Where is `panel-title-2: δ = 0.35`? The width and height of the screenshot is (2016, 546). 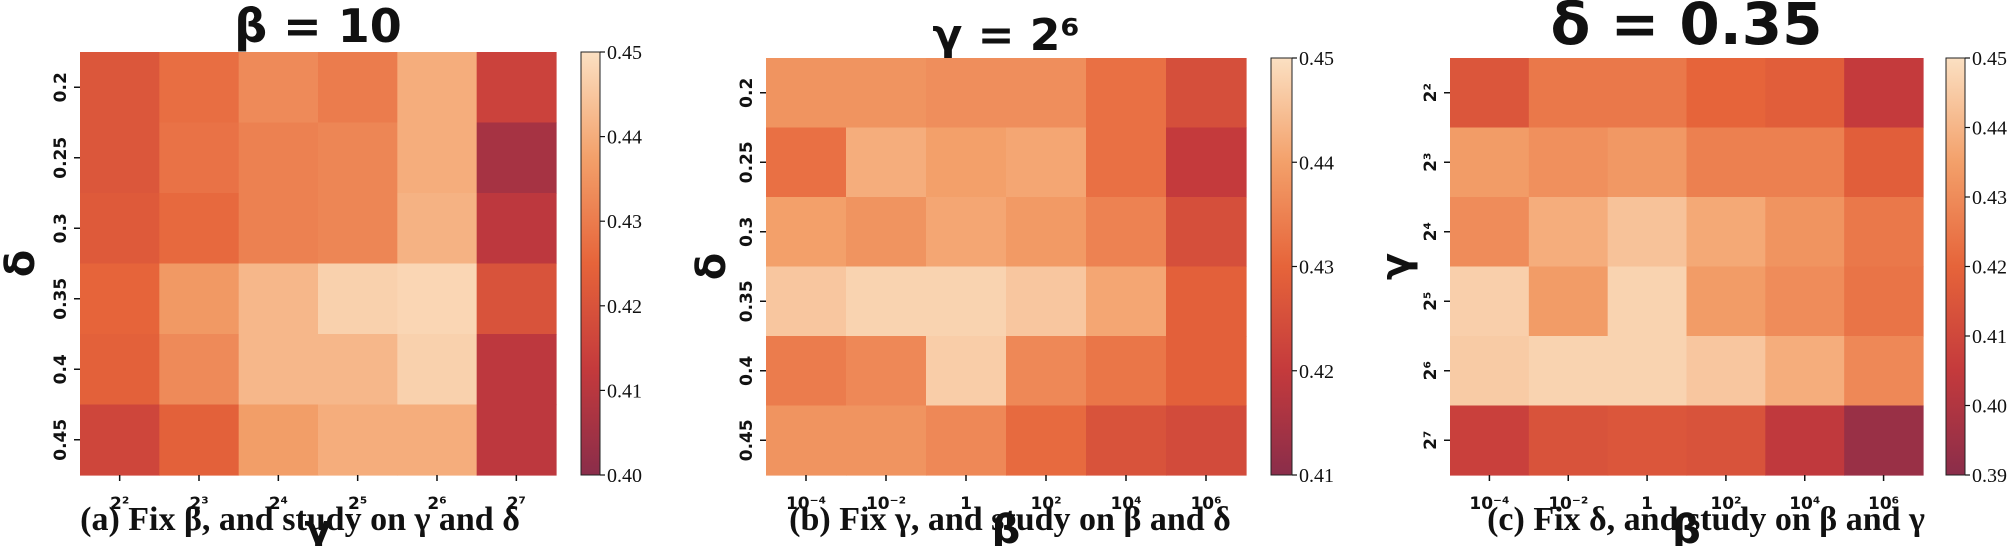 panel-title-2: δ = 0.35 is located at coordinates (1687, 29).